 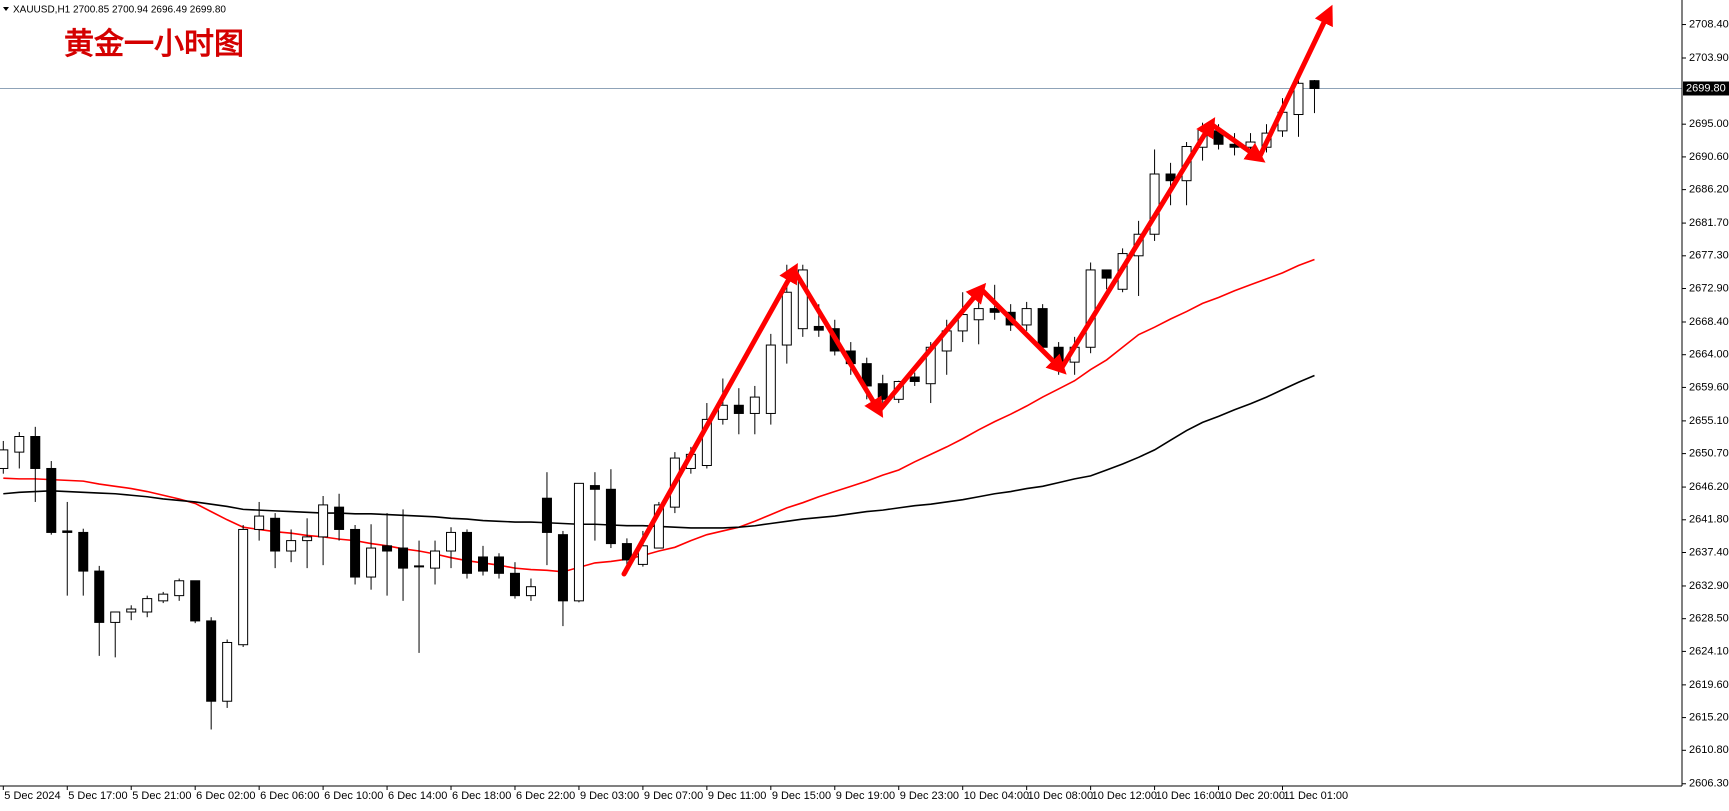 What do you see at coordinates (1709, 223) in the screenshot?
I see `y-tick-label: 2681.70` at bounding box center [1709, 223].